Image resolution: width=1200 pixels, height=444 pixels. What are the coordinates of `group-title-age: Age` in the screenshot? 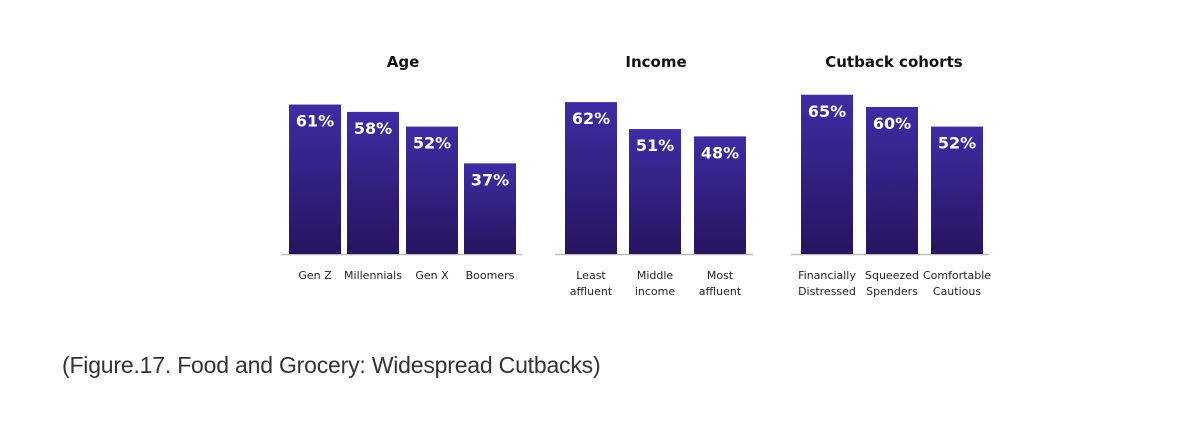 It's located at (403, 62).